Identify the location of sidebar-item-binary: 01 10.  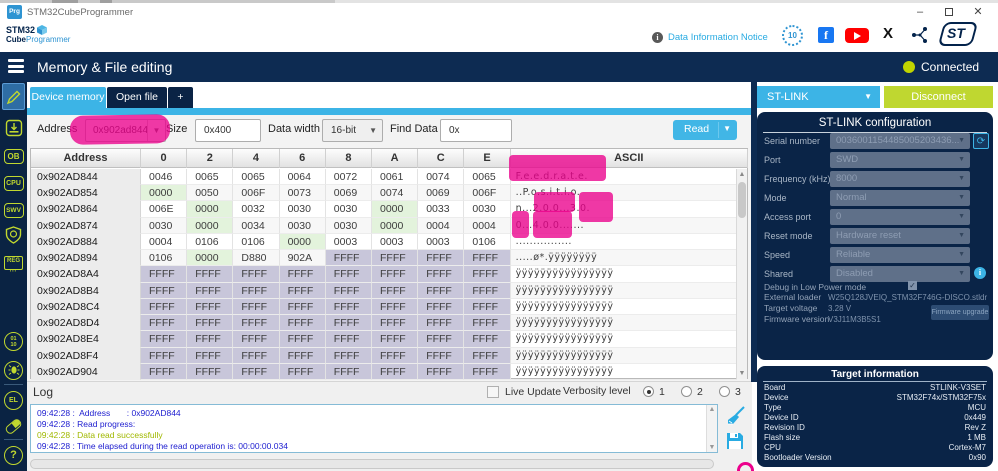
(13, 341).